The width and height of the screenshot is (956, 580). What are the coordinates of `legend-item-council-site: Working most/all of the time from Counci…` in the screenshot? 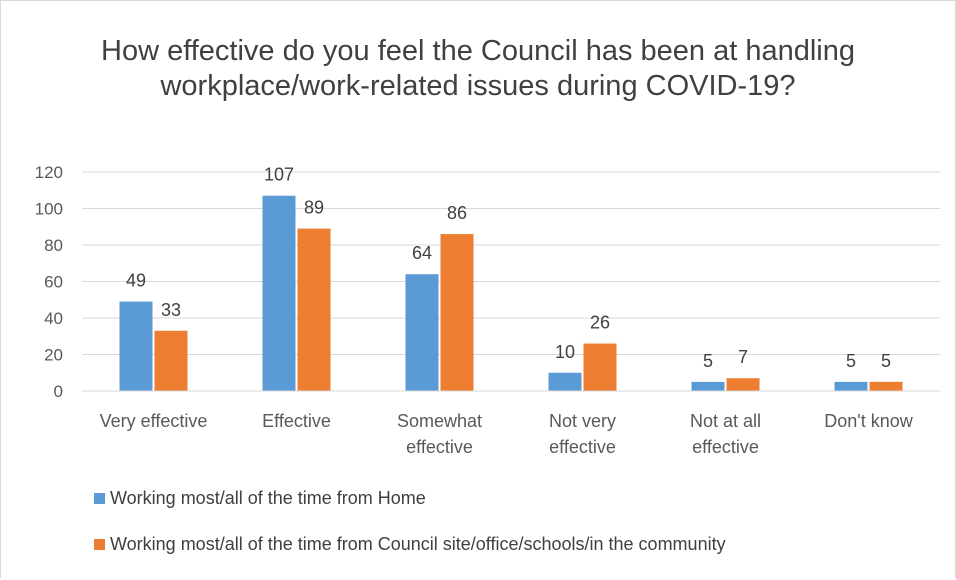 It's located at (410, 544).